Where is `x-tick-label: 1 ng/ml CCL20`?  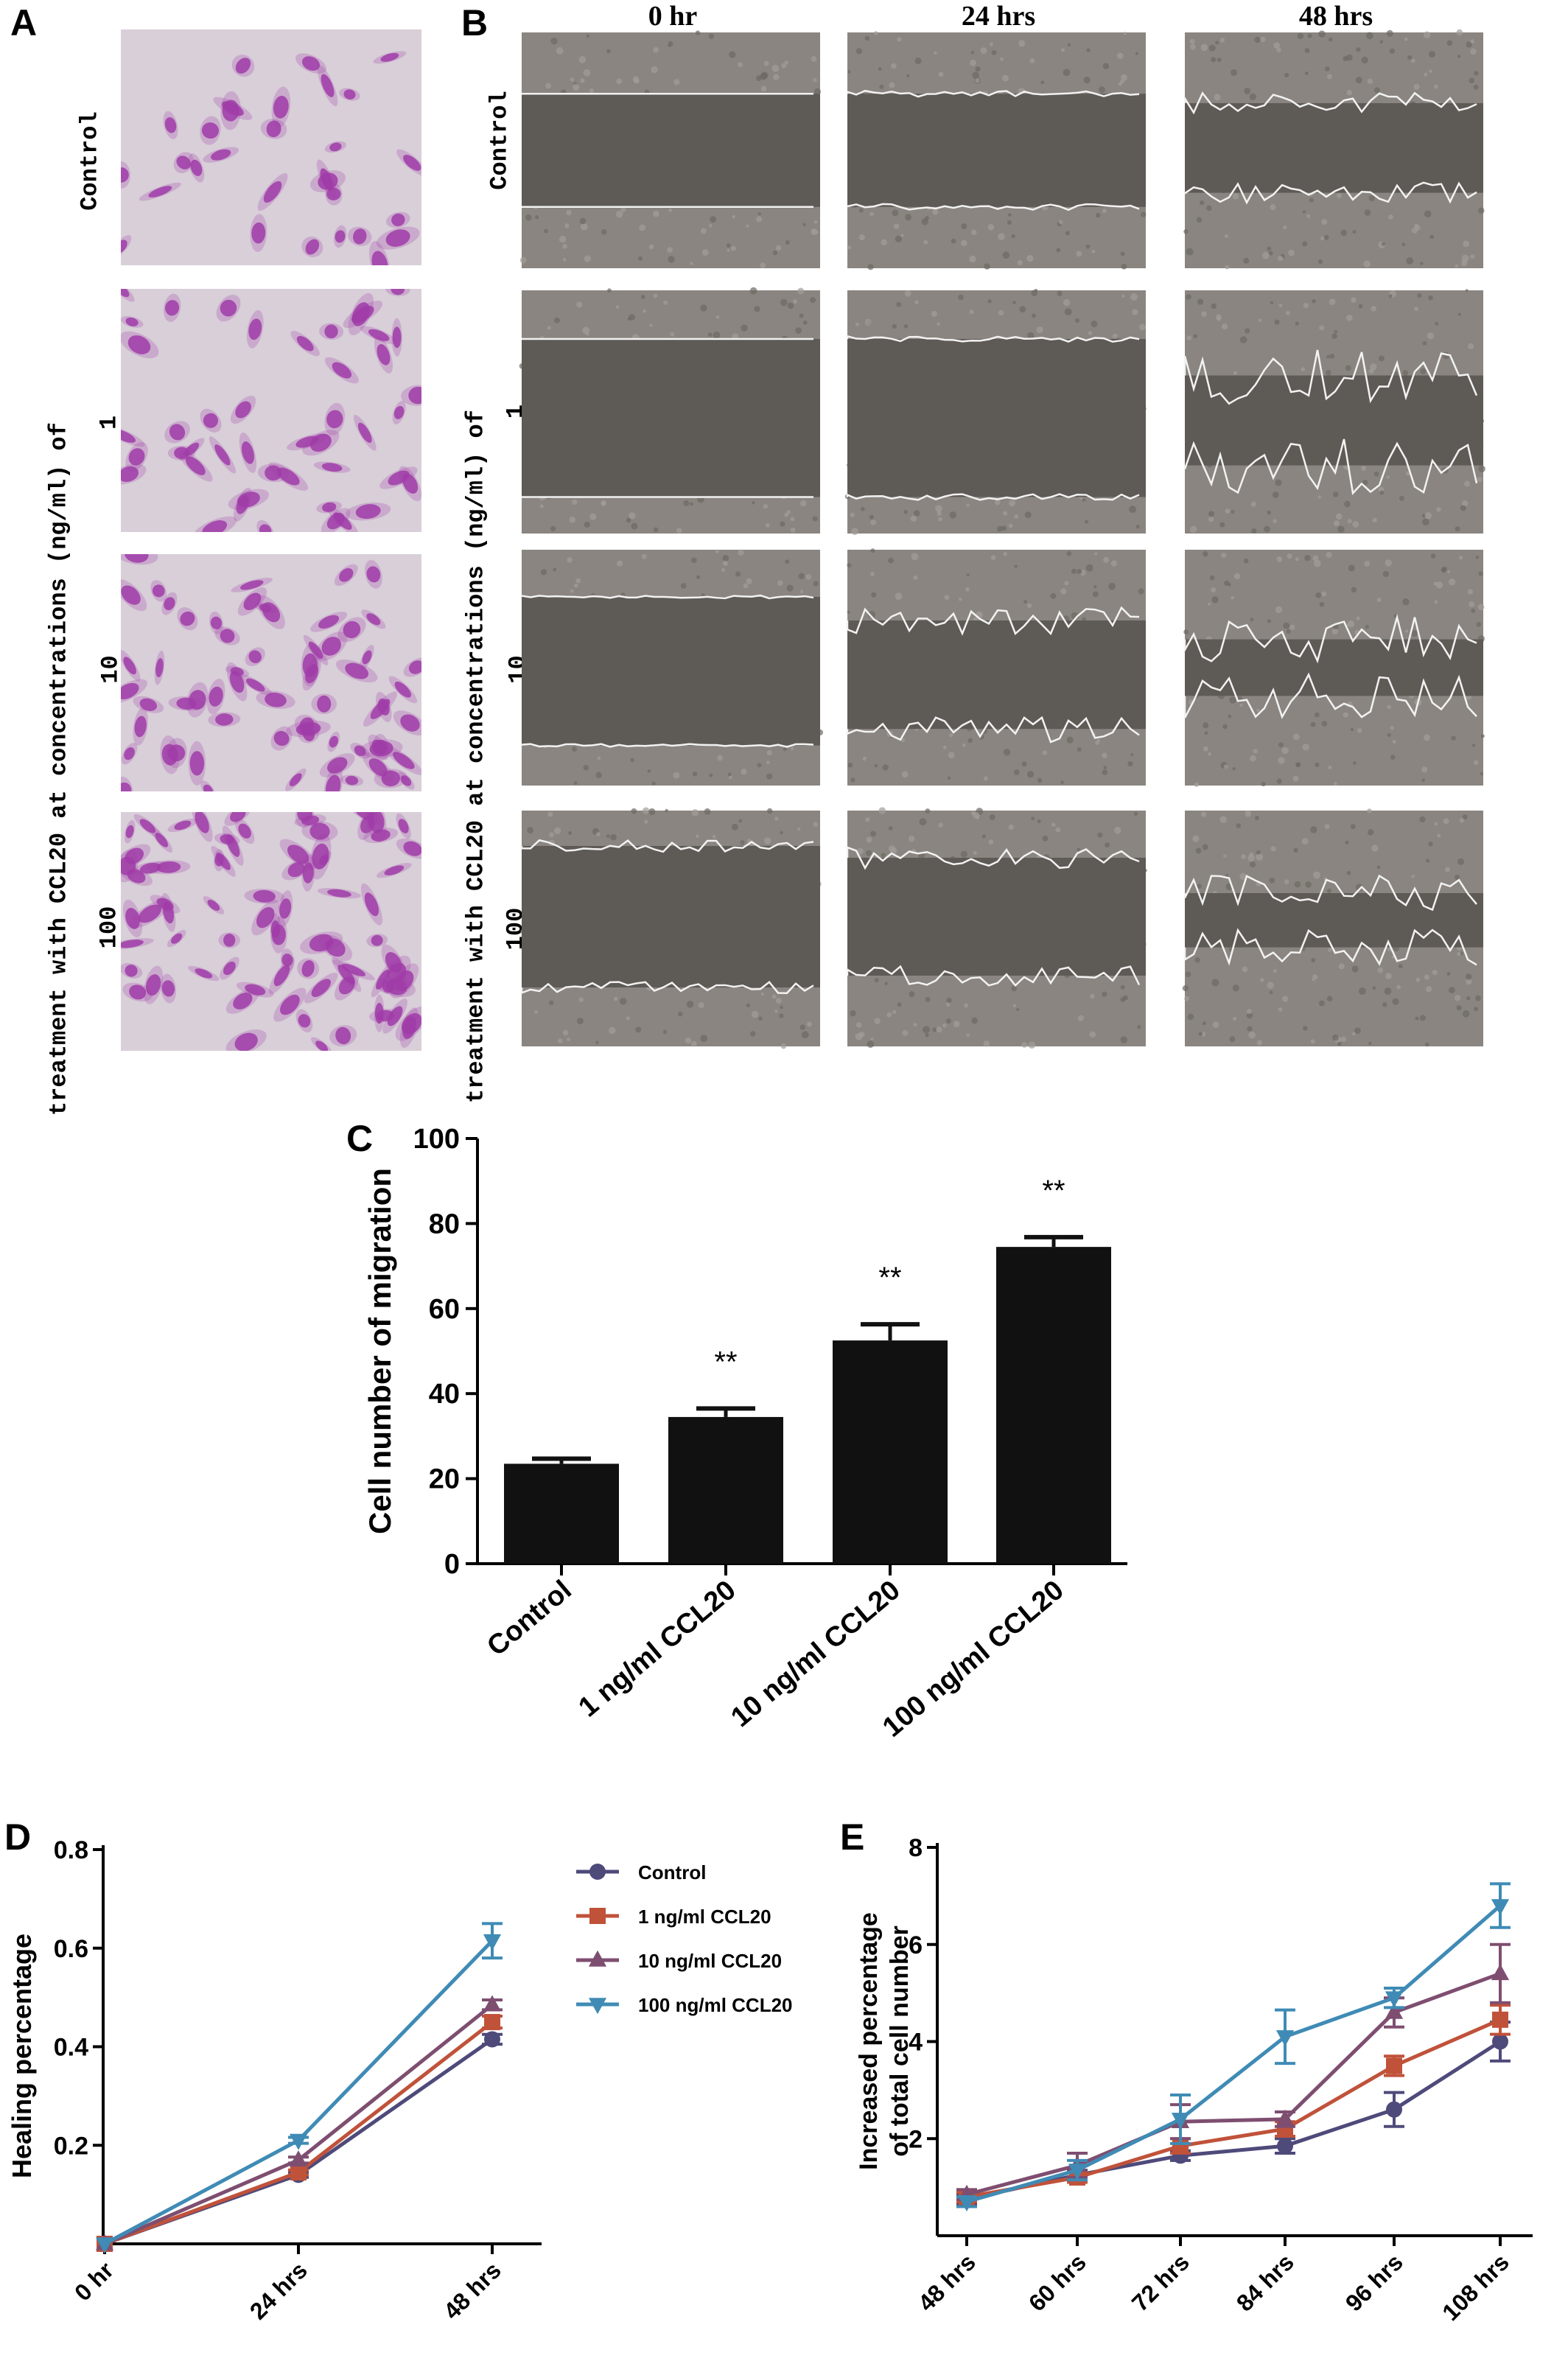 x-tick-label: 1 ng/ml CCL20 is located at coordinates (657, 1649).